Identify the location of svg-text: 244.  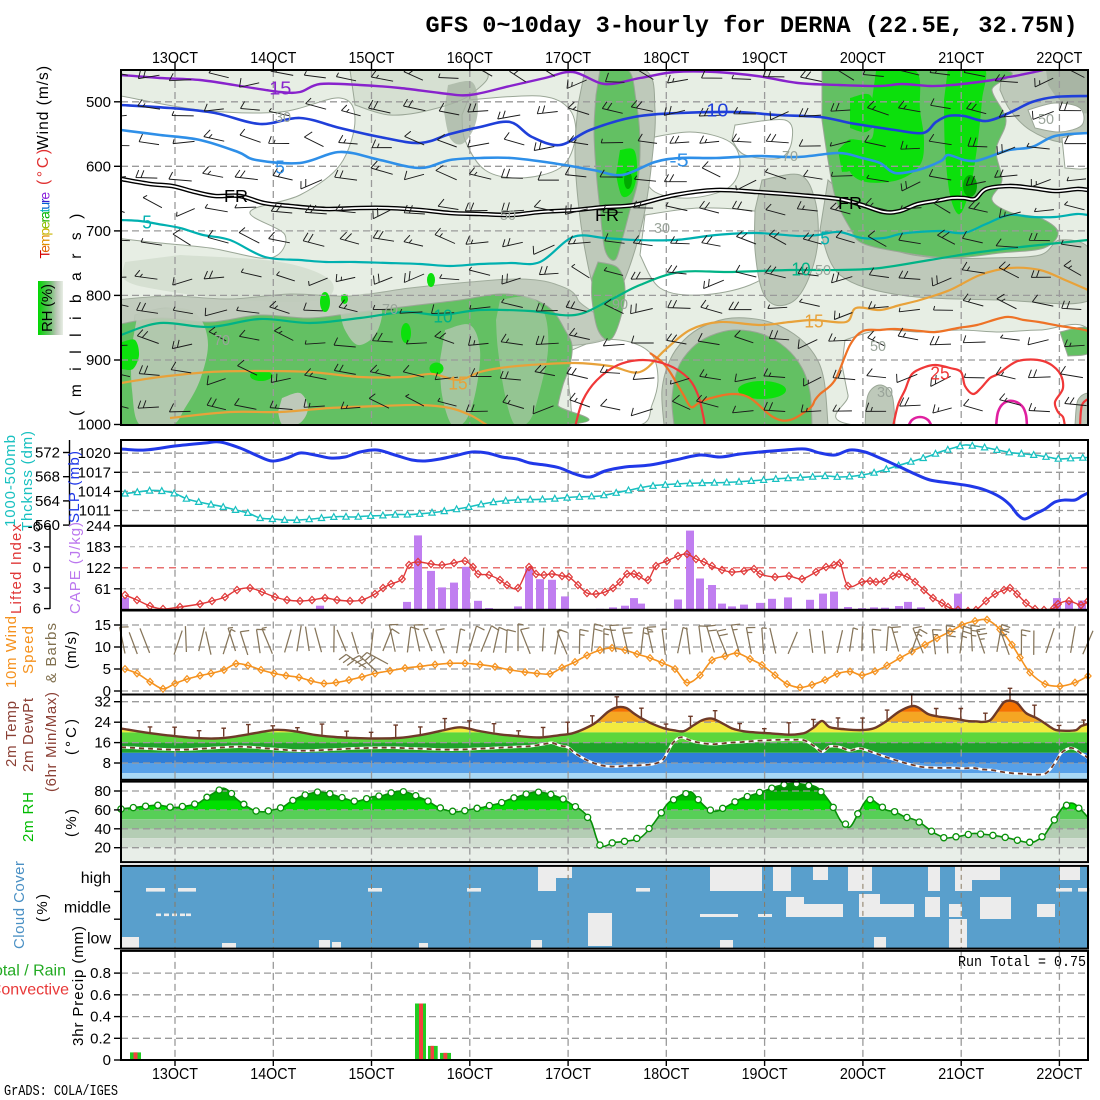
(98, 526).